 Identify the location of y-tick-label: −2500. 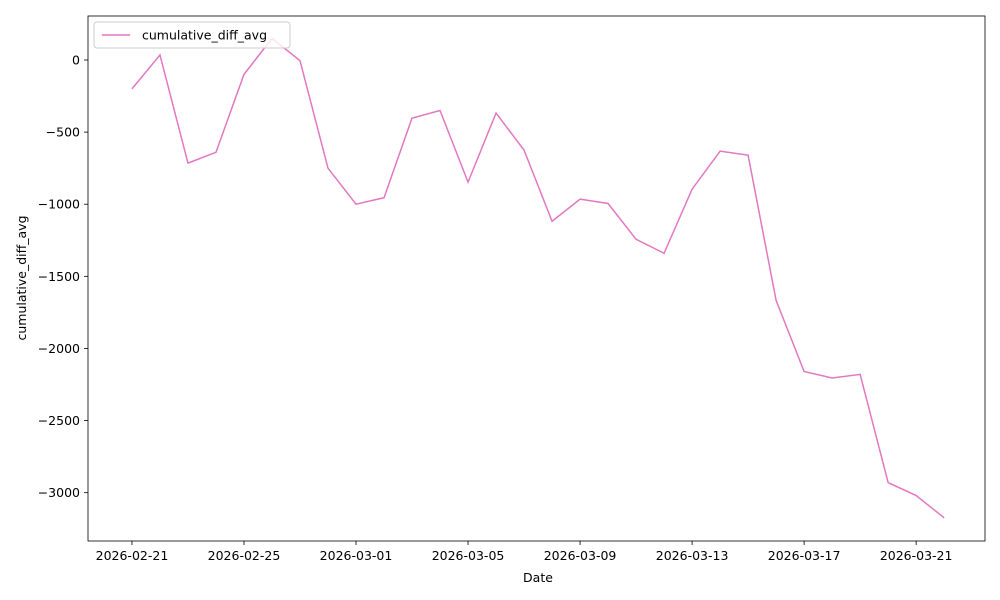
(59, 420).